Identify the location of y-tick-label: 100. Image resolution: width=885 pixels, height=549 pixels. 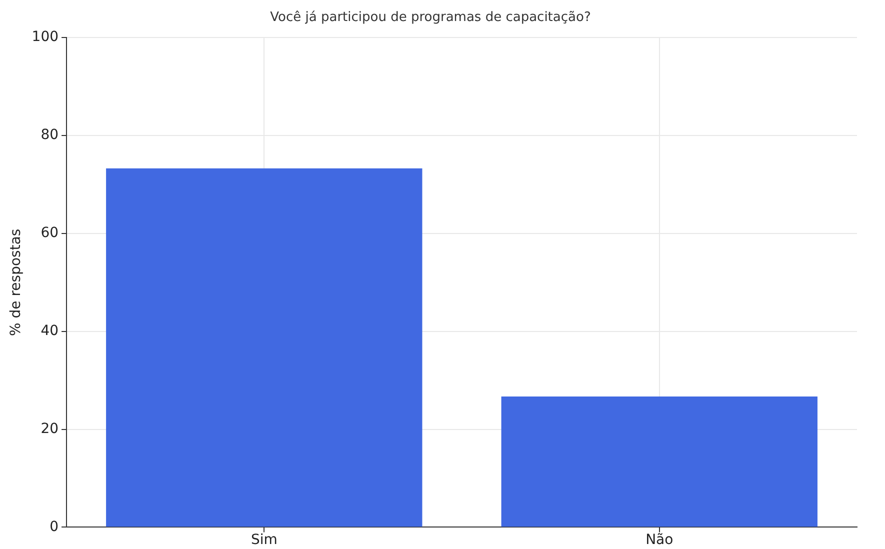
(45, 37).